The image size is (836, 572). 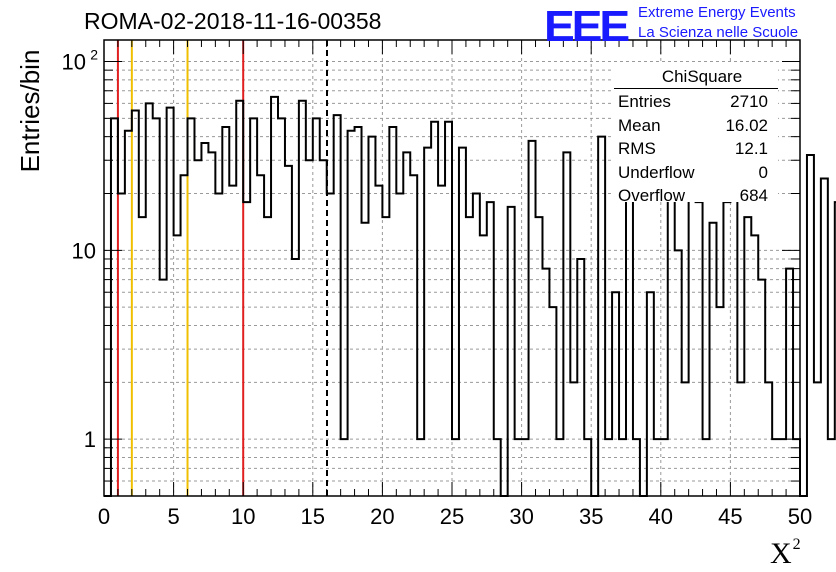 What do you see at coordinates (749, 101) in the screenshot?
I see `stats-value: 2710` at bounding box center [749, 101].